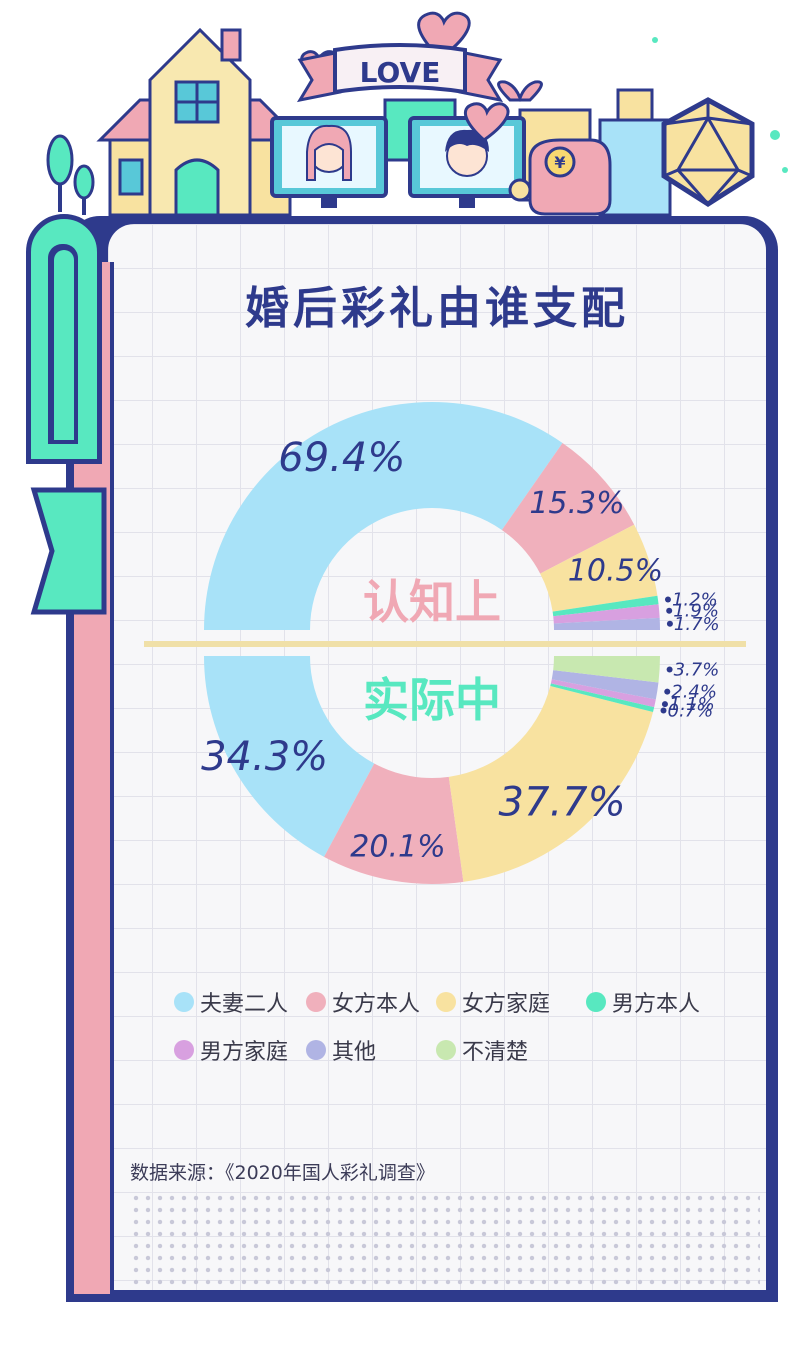 This screenshot has height=1351, width=800. Describe the element at coordinates (559, 162) in the screenshot. I see `coin-symbol: ¥` at that location.